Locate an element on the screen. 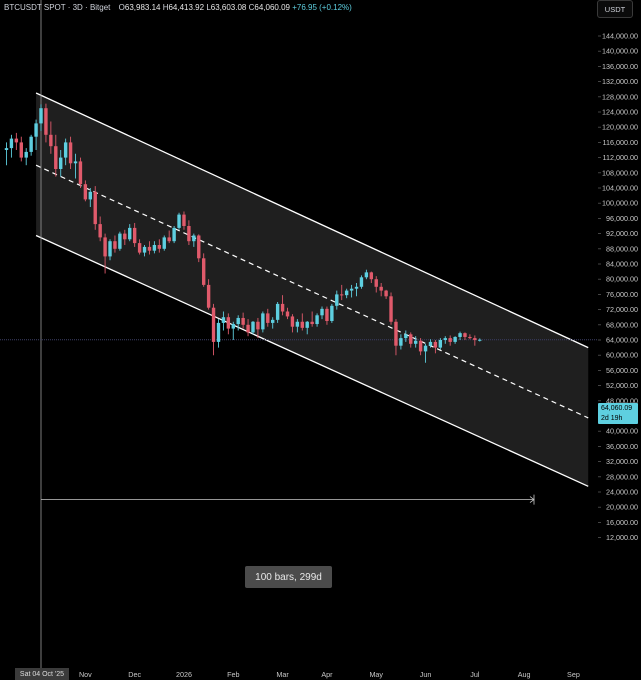  low-value: 63,603.08 is located at coordinates (228, 7).